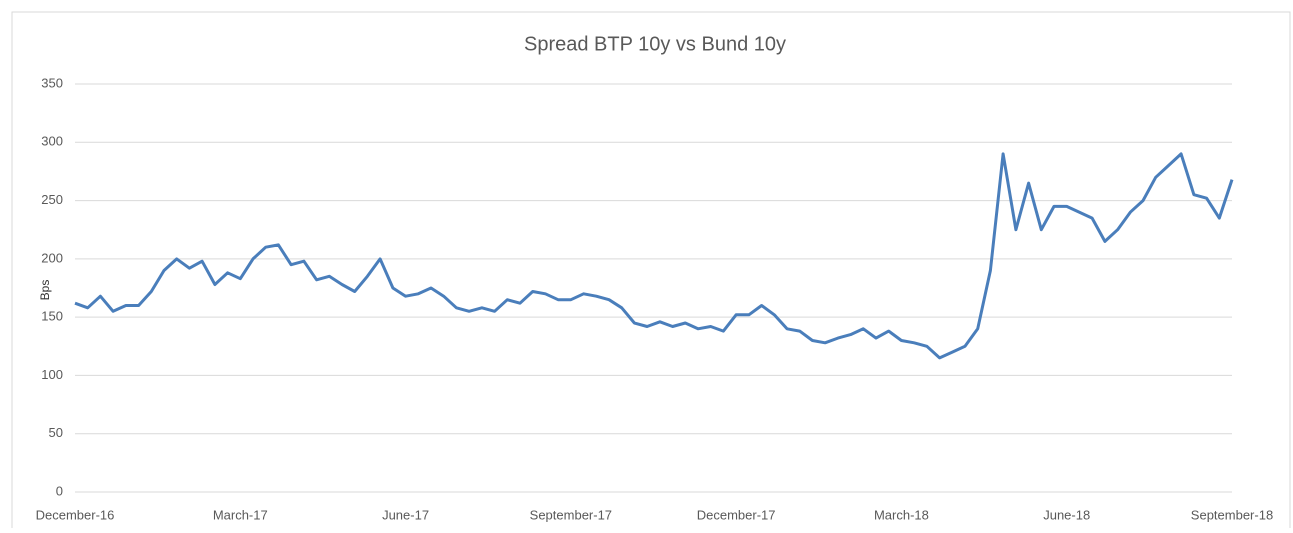  I want to click on y-tick-label: 0, so click(59, 490).